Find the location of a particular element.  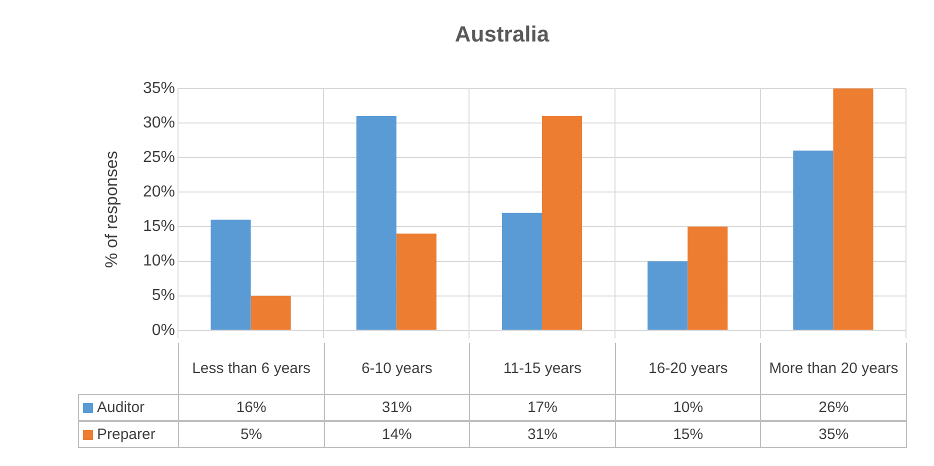

data-label: 14% is located at coordinates (397, 434).